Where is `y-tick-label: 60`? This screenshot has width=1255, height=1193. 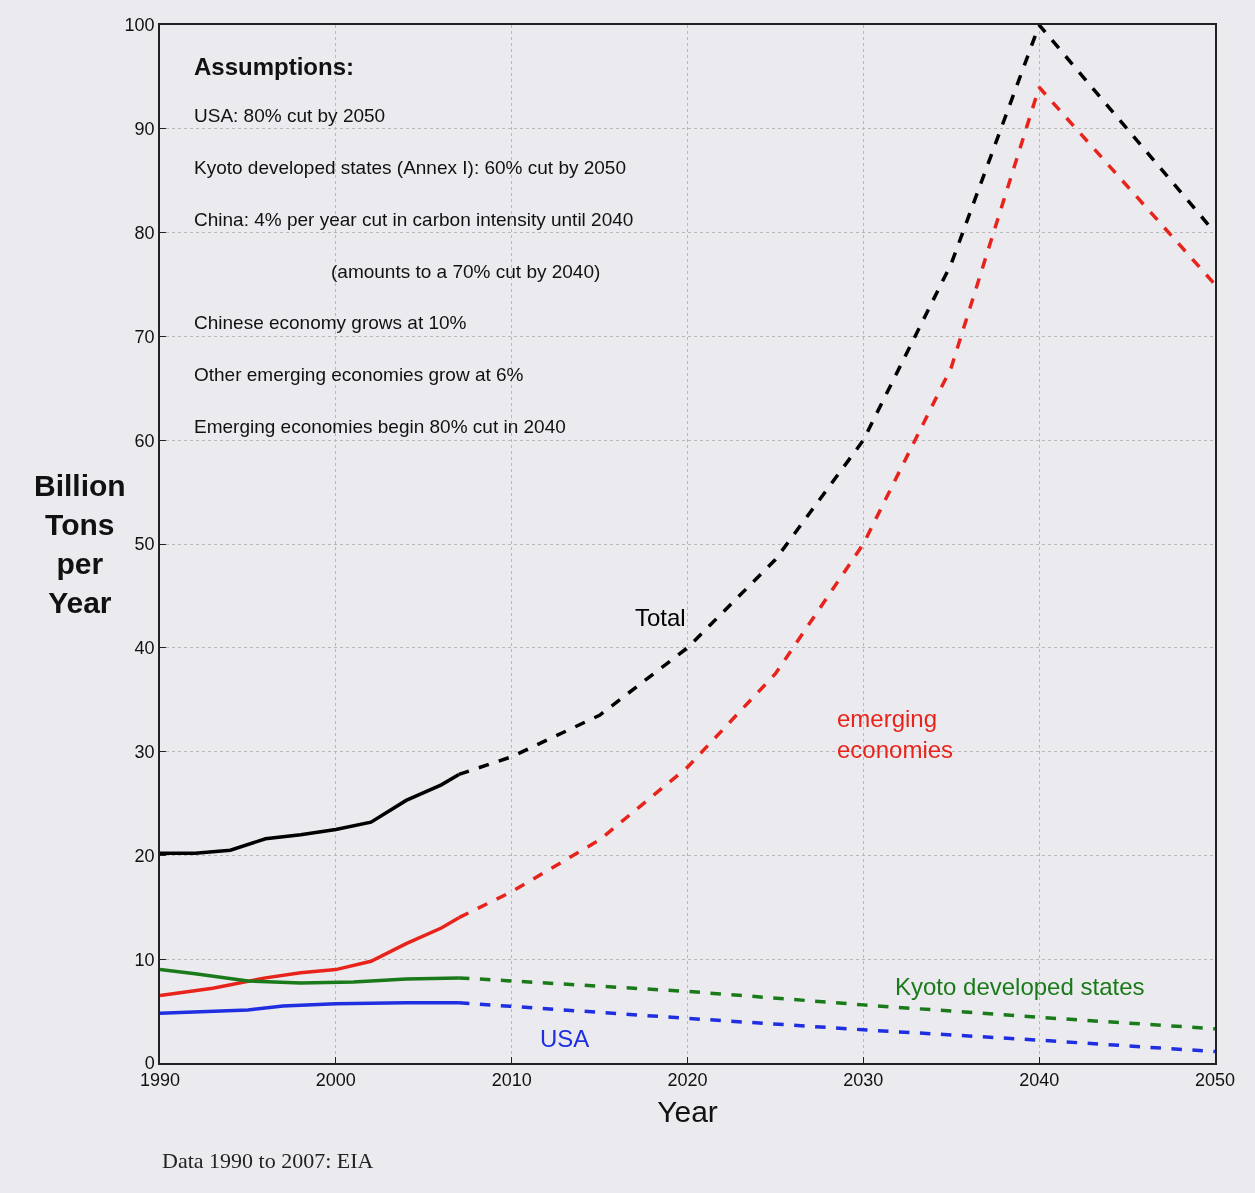
y-tick-label: 60 is located at coordinates (144, 440).